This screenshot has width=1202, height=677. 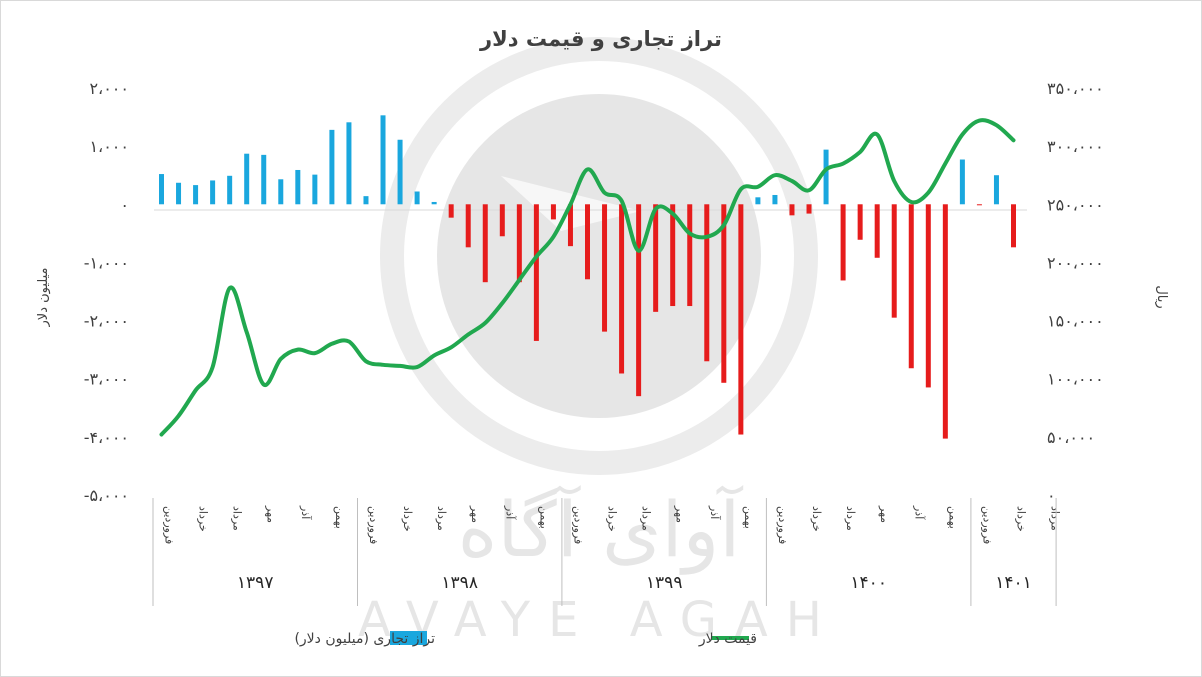 I want to click on right-tick-label: ۲۰۰،۰۰۰, so click(x=1075, y=262).